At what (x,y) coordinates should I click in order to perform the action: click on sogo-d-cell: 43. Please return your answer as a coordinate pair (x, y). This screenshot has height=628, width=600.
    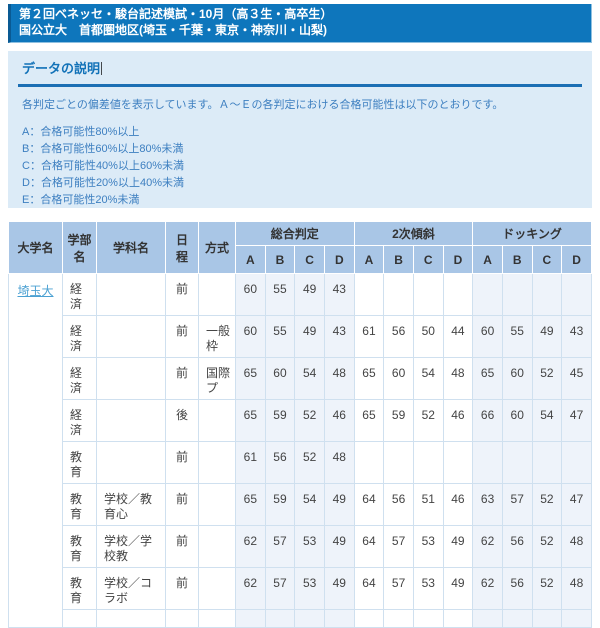
    Looking at the image, I should click on (339, 336).